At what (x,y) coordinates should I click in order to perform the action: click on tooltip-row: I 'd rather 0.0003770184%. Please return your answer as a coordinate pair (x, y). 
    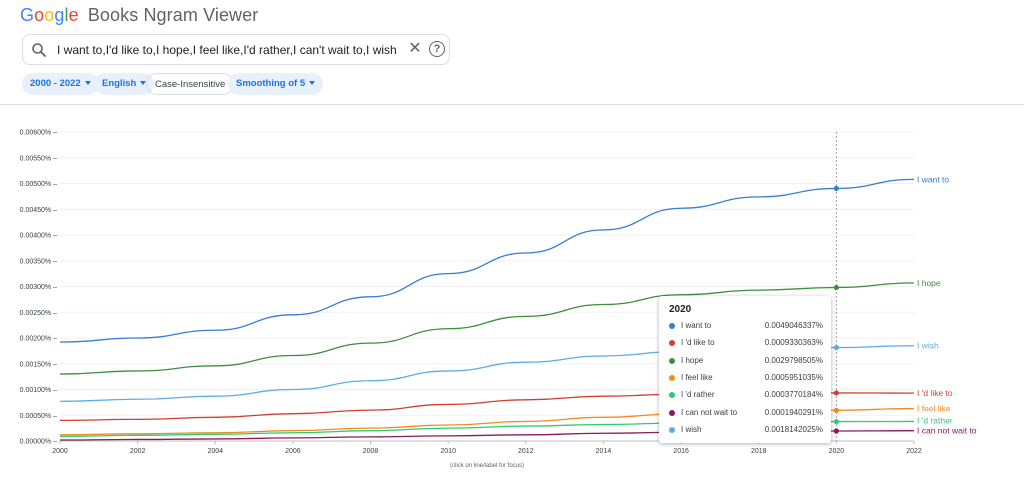
    Looking at the image, I should click on (745, 396).